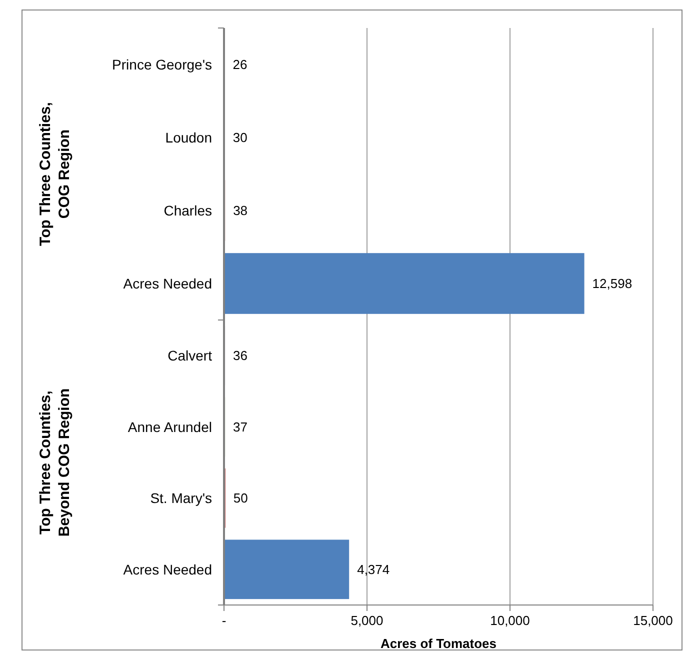  What do you see at coordinates (240, 64) in the screenshot?
I see `data-label: 26` at bounding box center [240, 64].